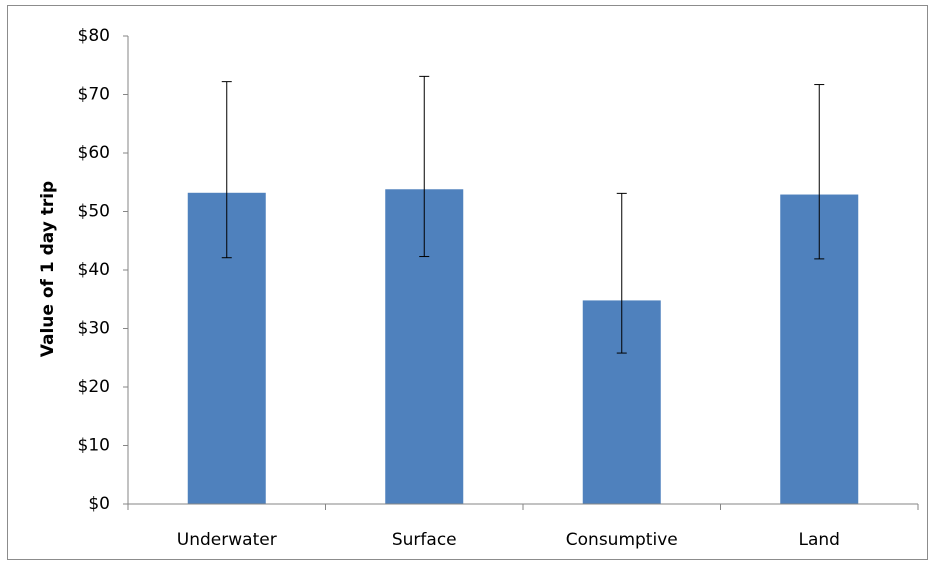 The height and width of the screenshot is (564, 931). I want to click on y-axis-title-group: Value of 1 day trip, so click(48, 269).